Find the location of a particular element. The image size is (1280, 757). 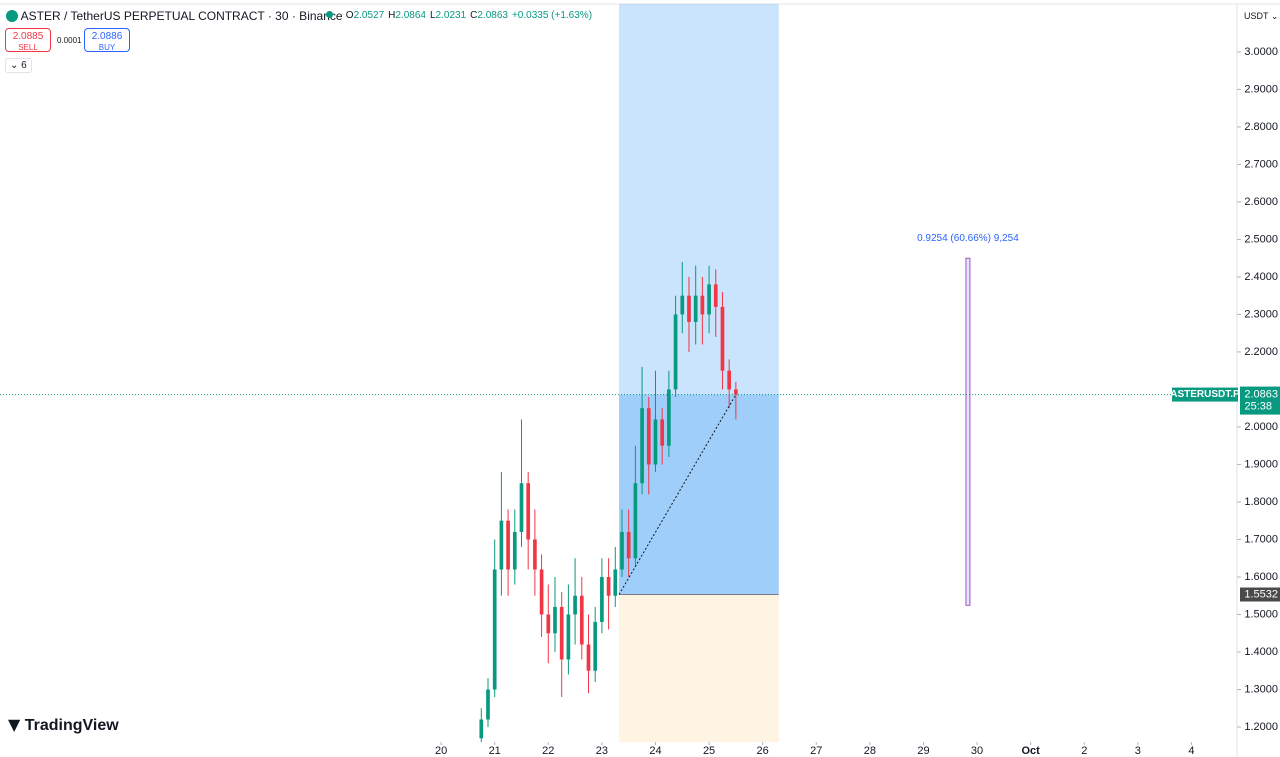

status-dot is located at coordinates (329, 14).